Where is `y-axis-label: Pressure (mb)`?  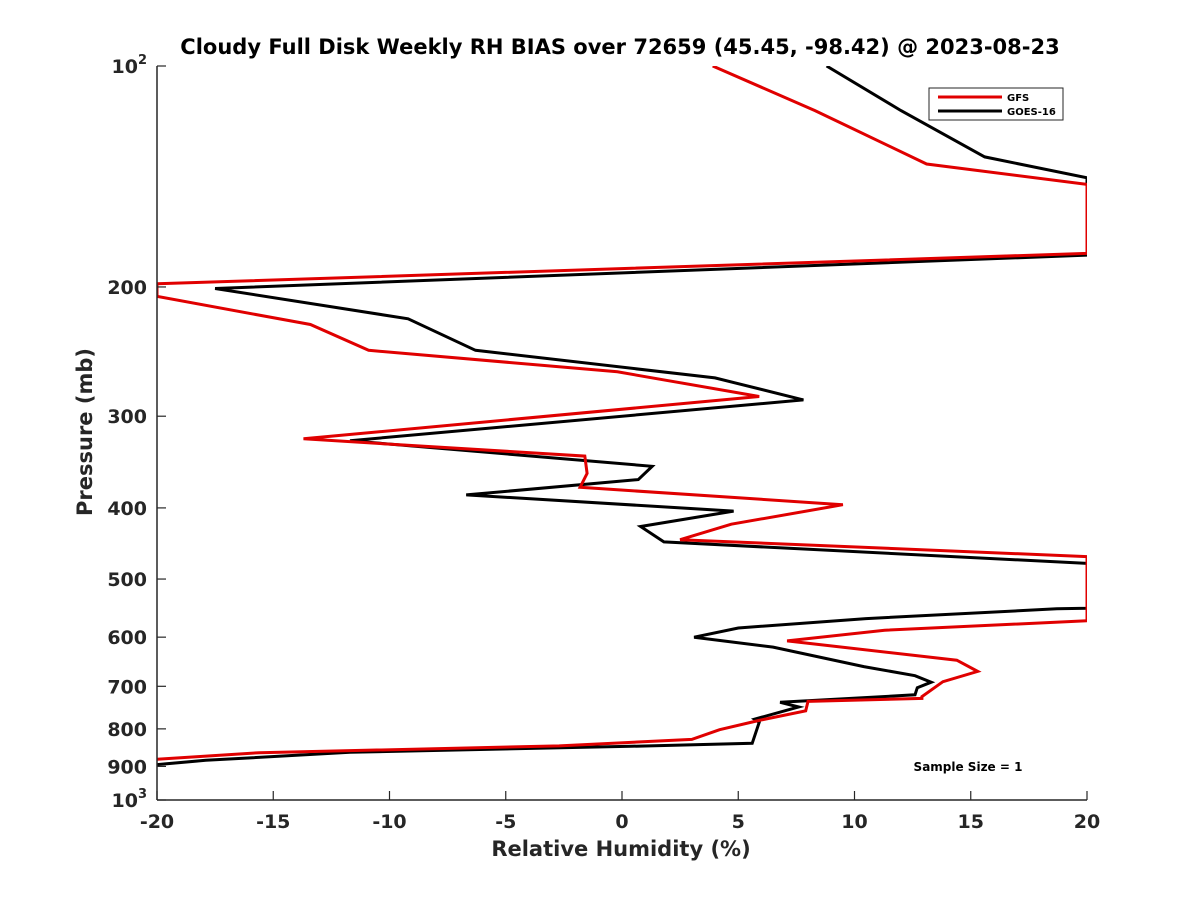
y-axis-label: Pressure (mb) is located at coordinates (85, 432).